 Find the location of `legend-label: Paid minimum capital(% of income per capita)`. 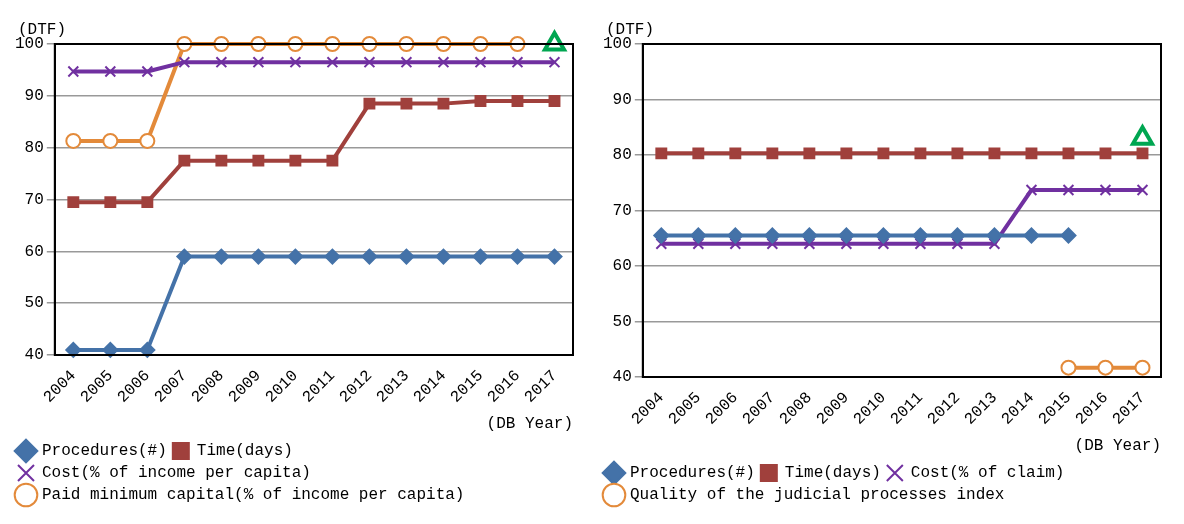

legend-label: Paid minimum capital(% of income per capita) is located at coordinates (253, 495).